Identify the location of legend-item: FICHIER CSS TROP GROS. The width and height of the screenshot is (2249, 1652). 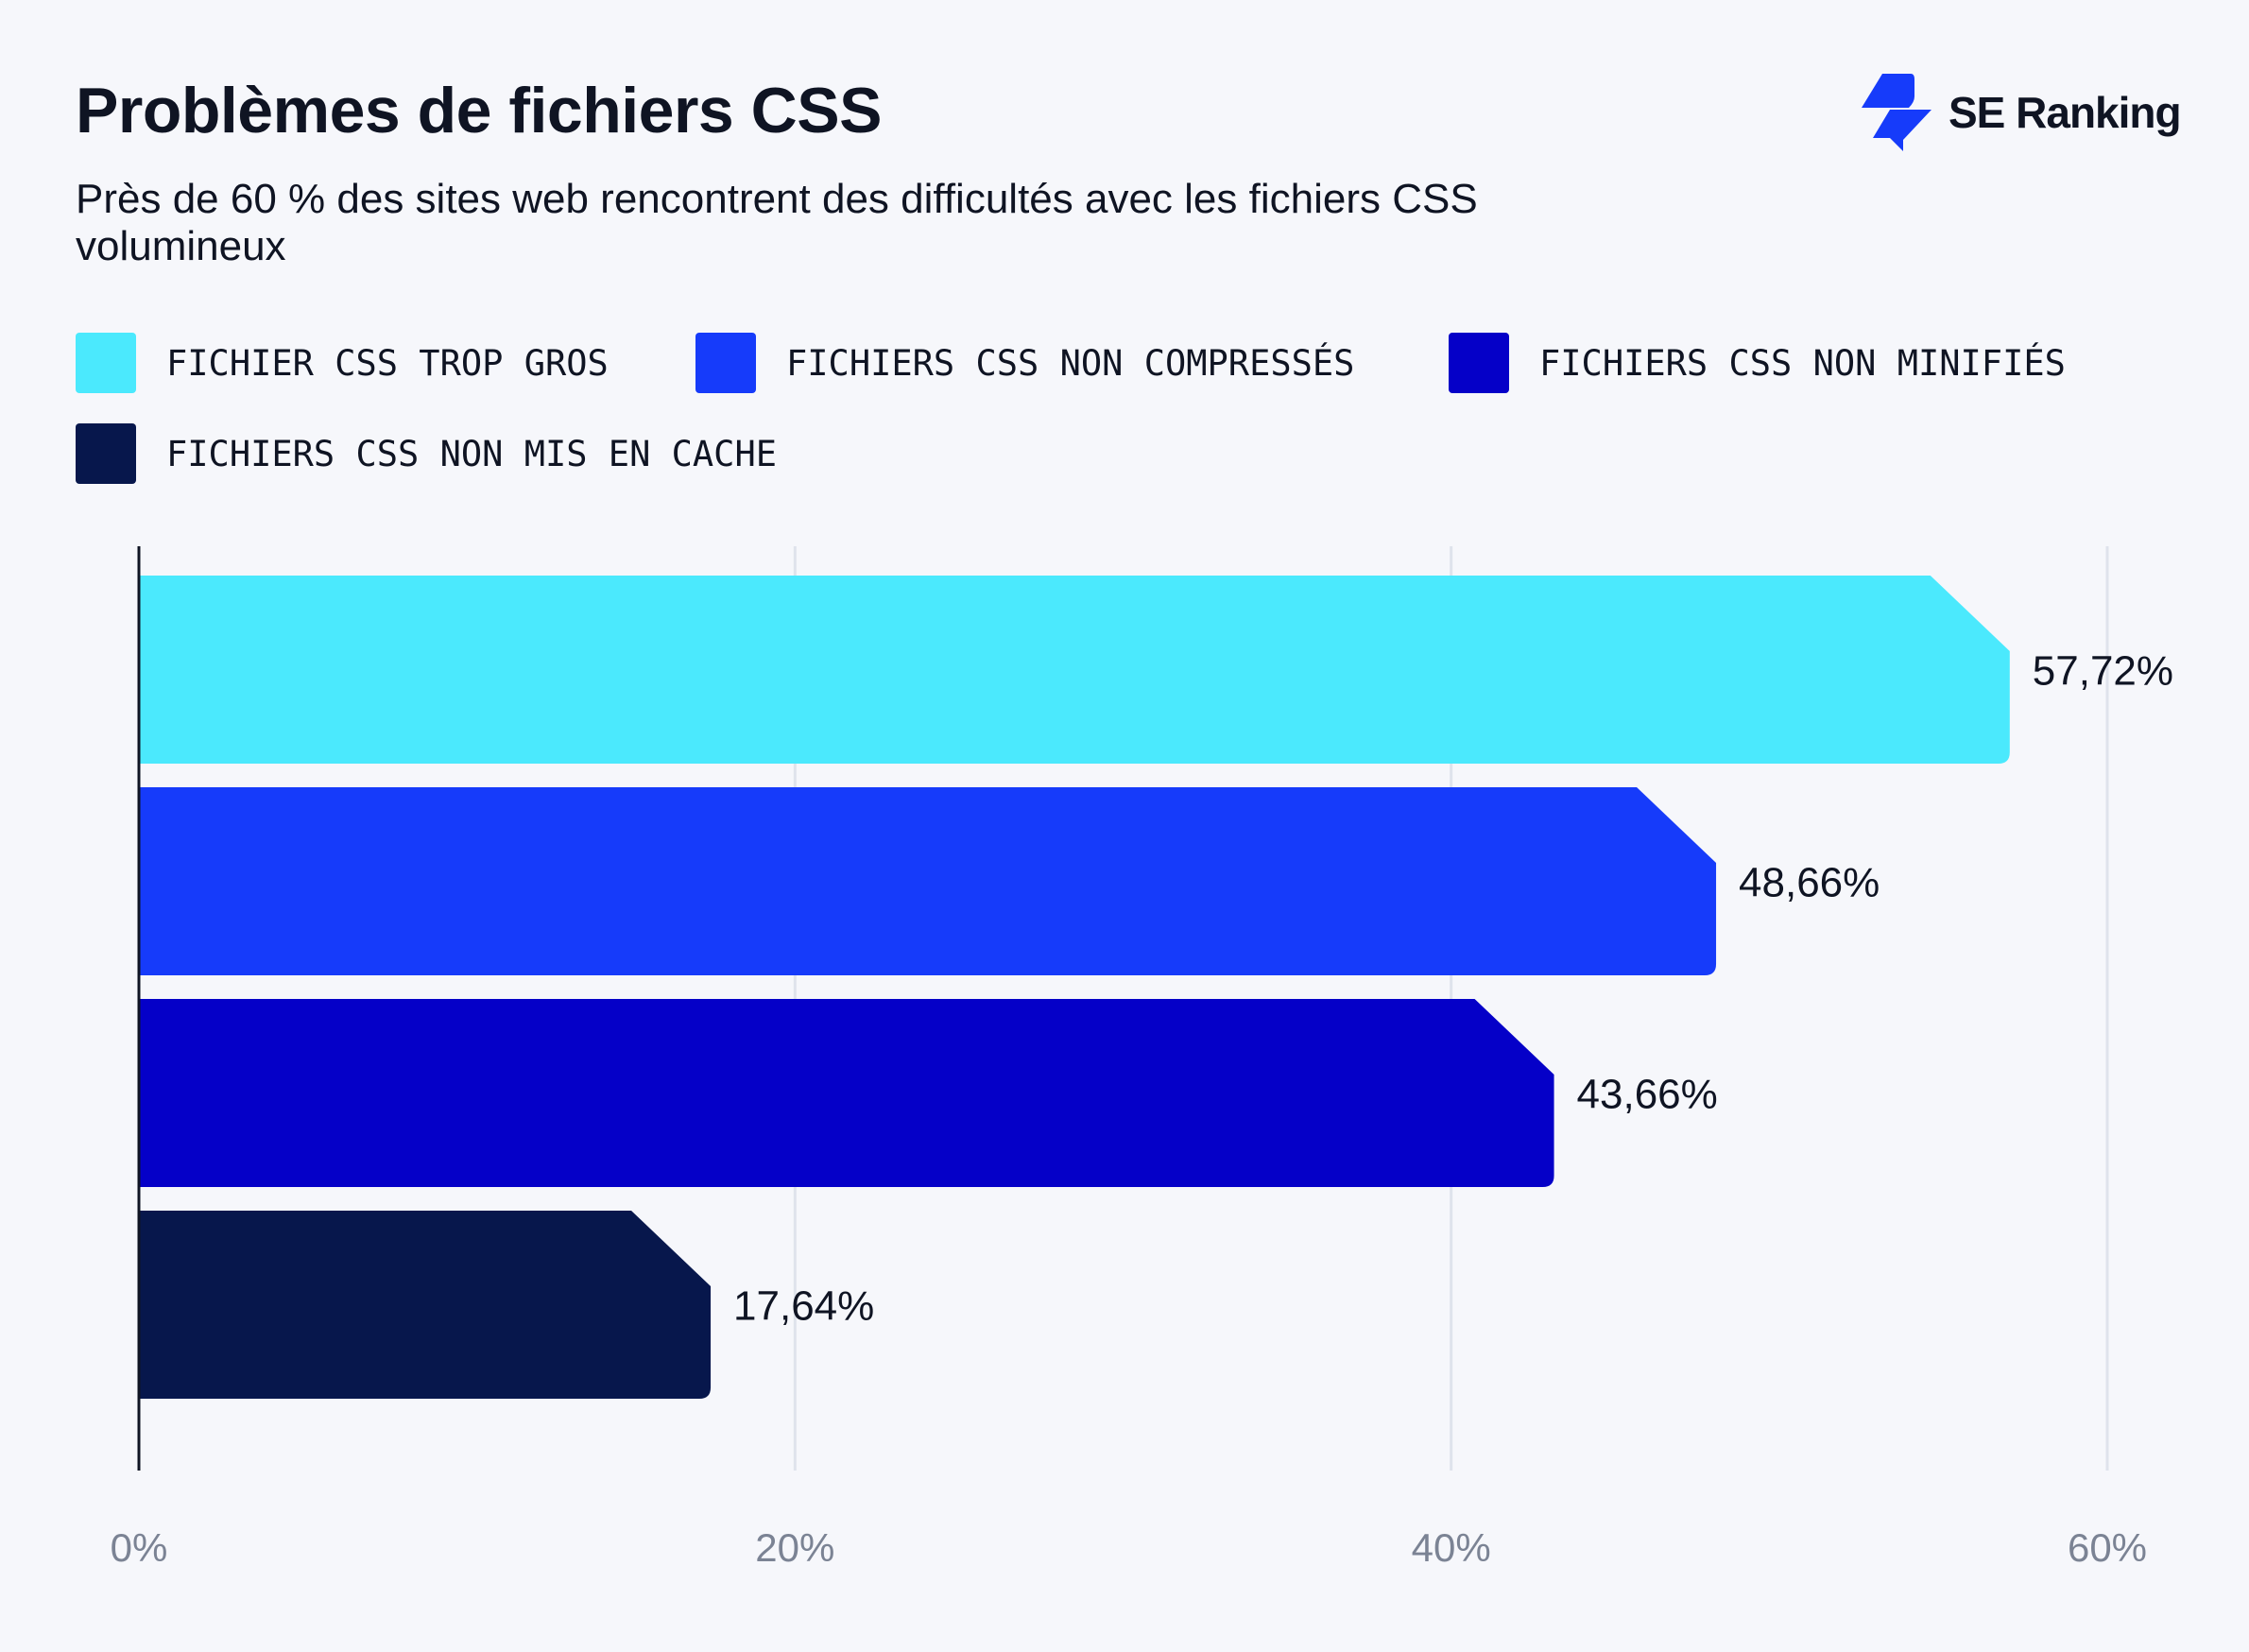
(342, 363).